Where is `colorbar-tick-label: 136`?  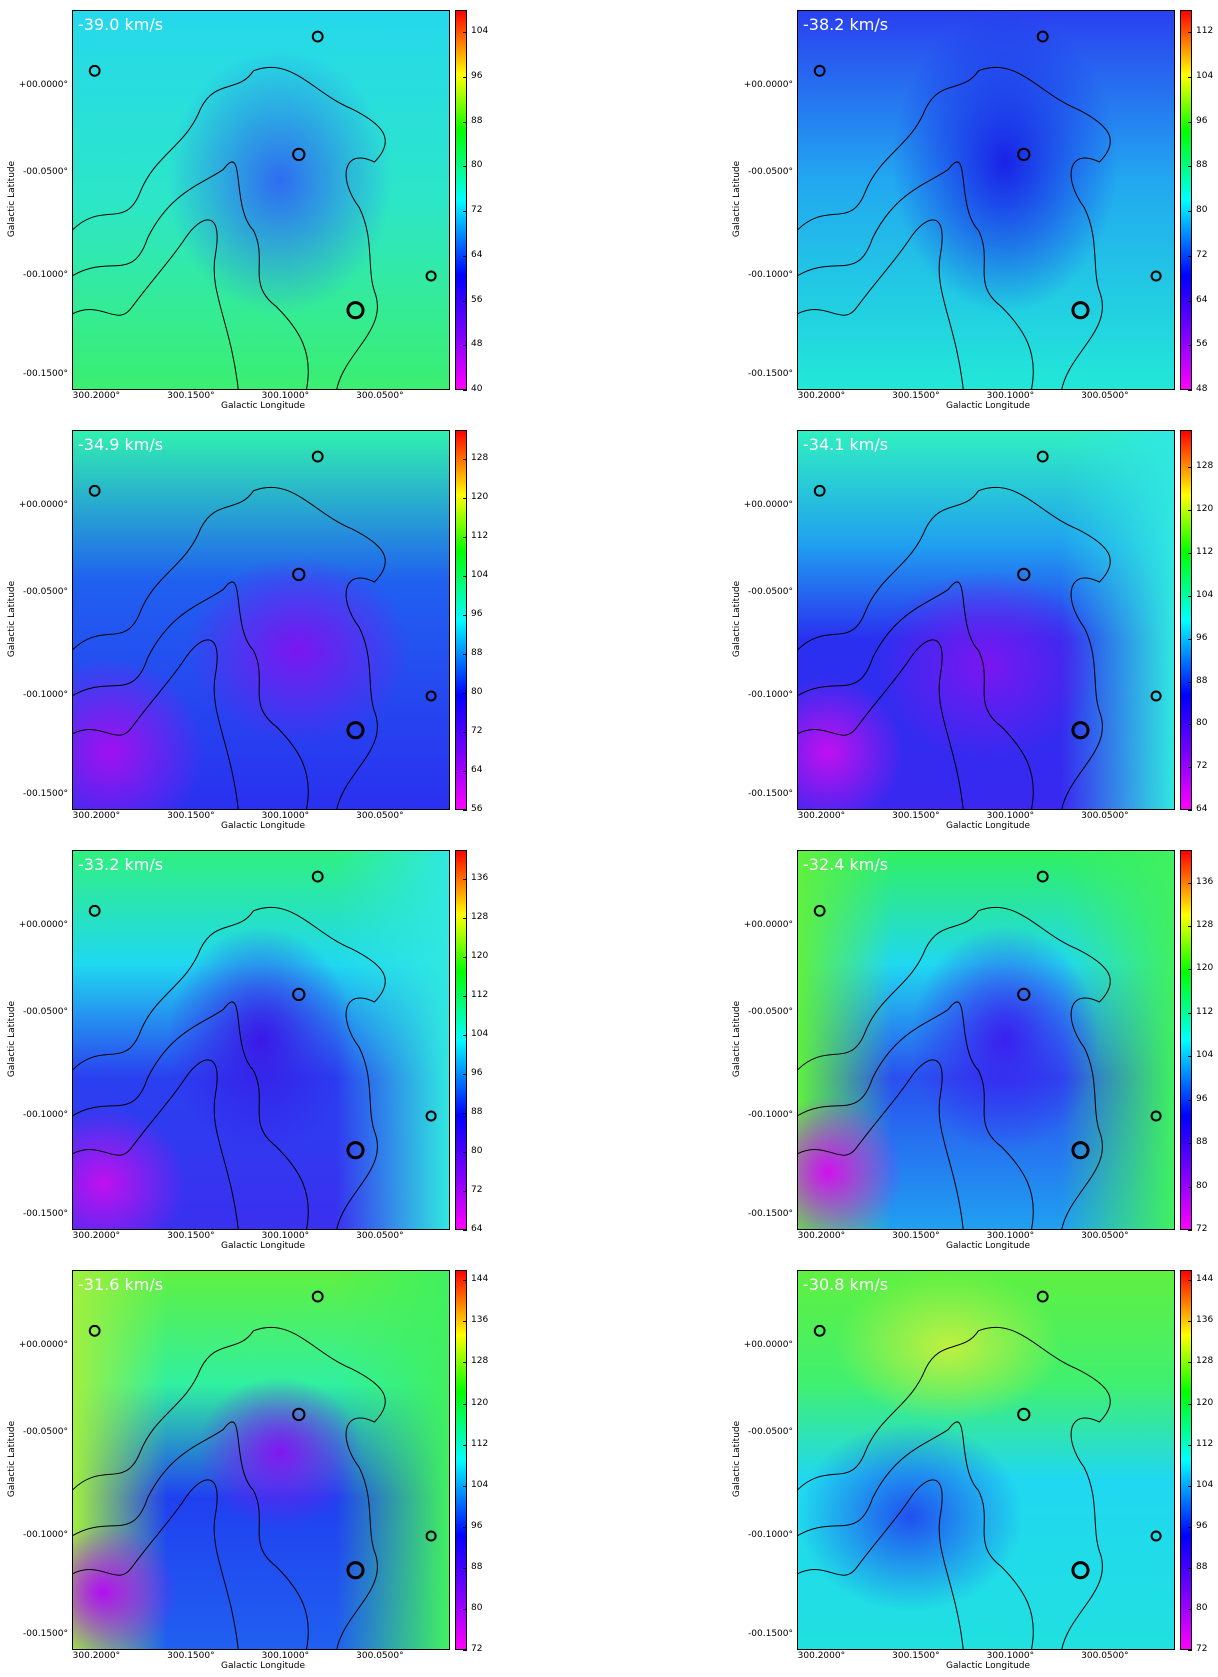
colorbar-tick-label: 136 is located at coordinates (480, 878).